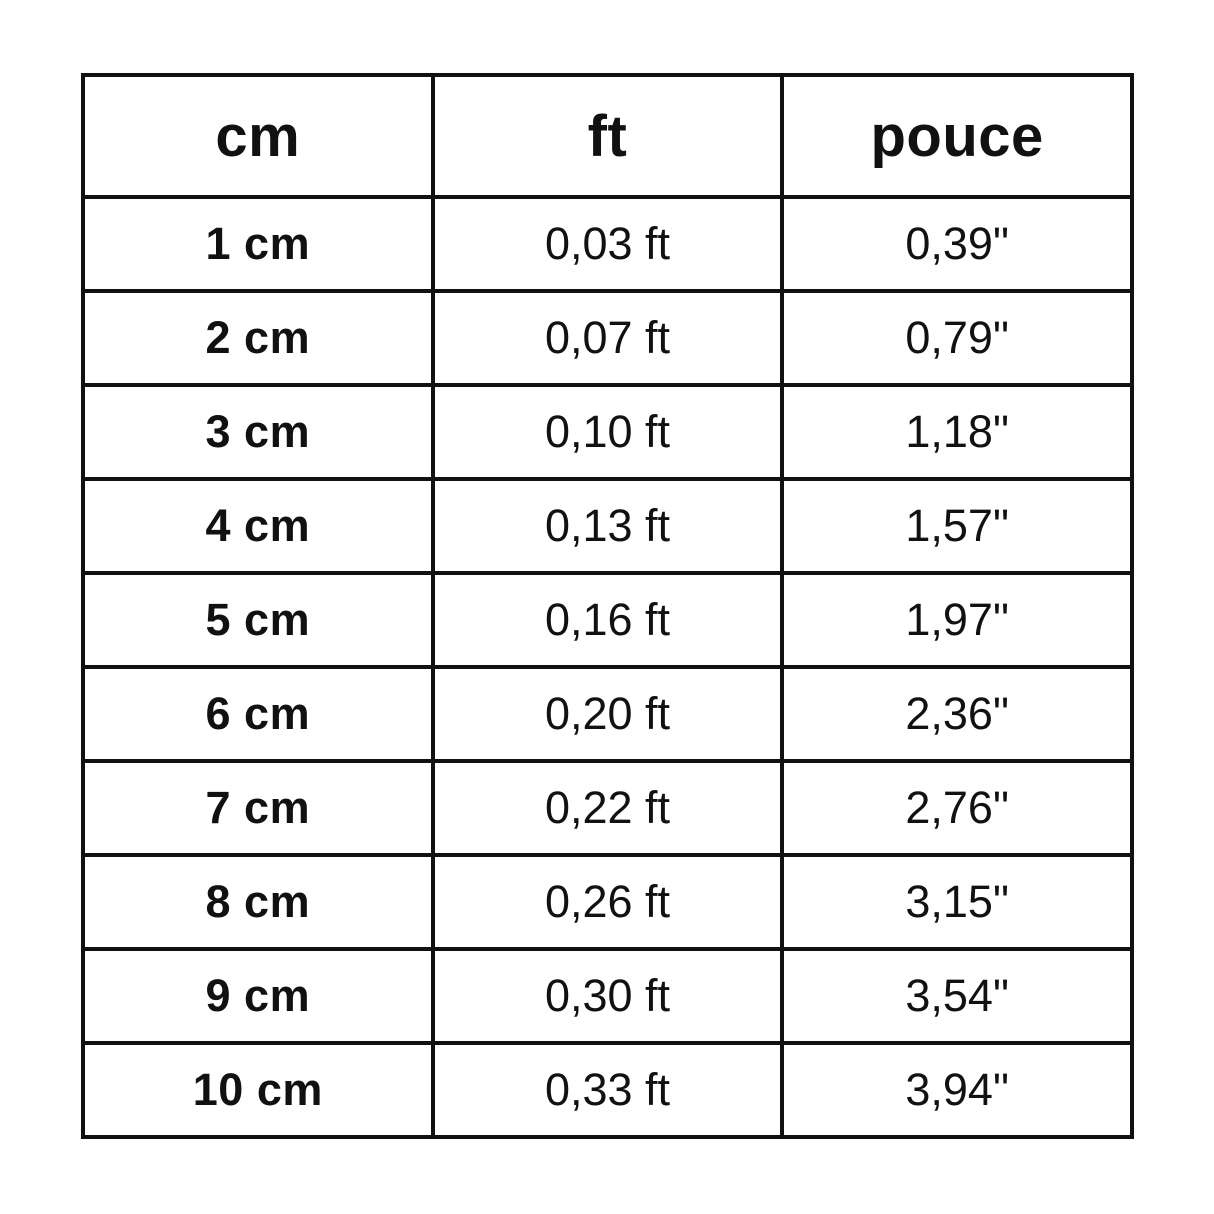 The height and width of the screenshot is (1214, 1214). I want to click on cell-cm: 6 cm, so click(258, 714).